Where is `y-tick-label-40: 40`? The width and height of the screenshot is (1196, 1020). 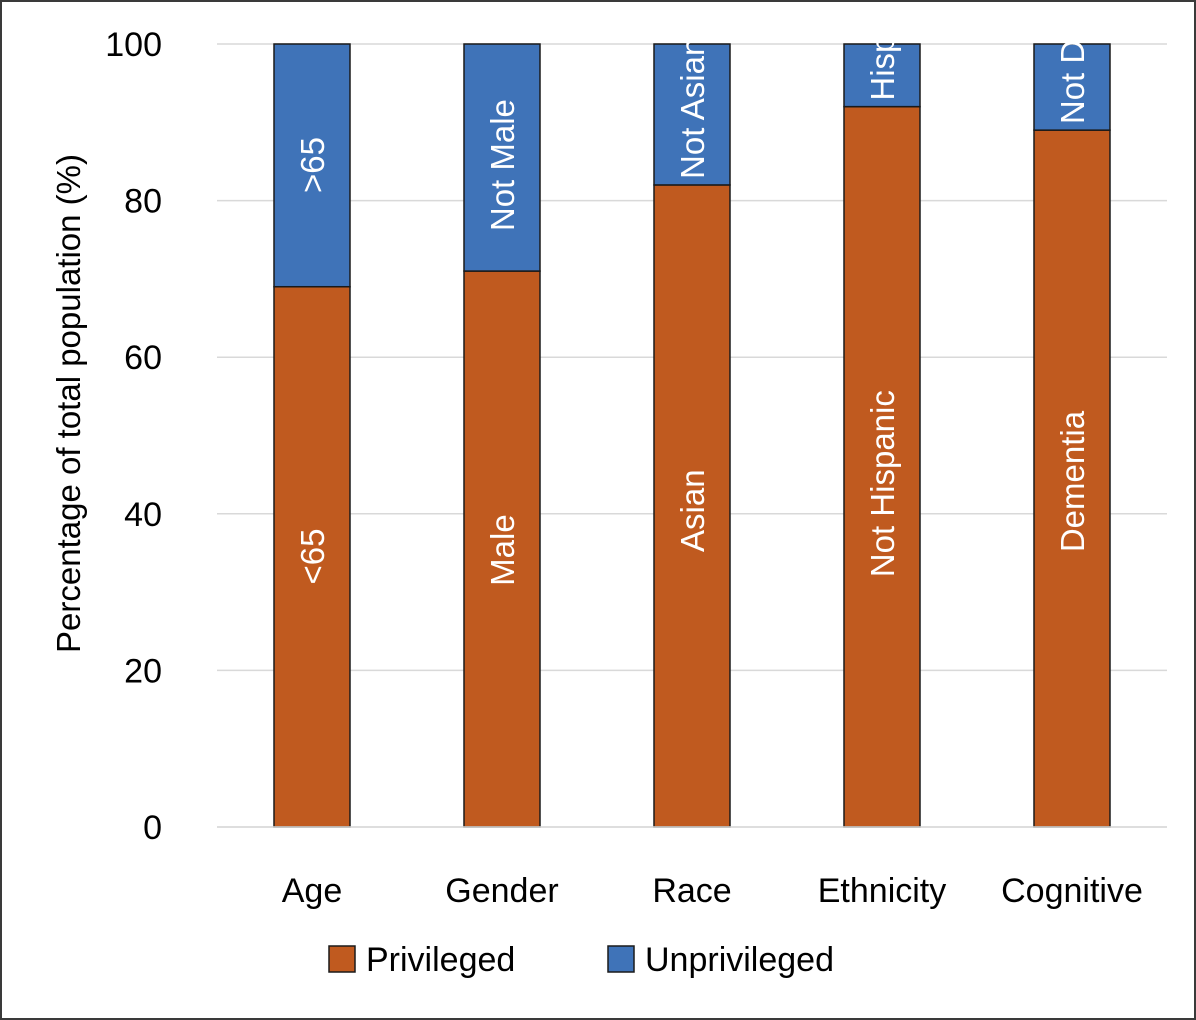
y-tick-label-40: 40 is located at coordinates (143, 515).